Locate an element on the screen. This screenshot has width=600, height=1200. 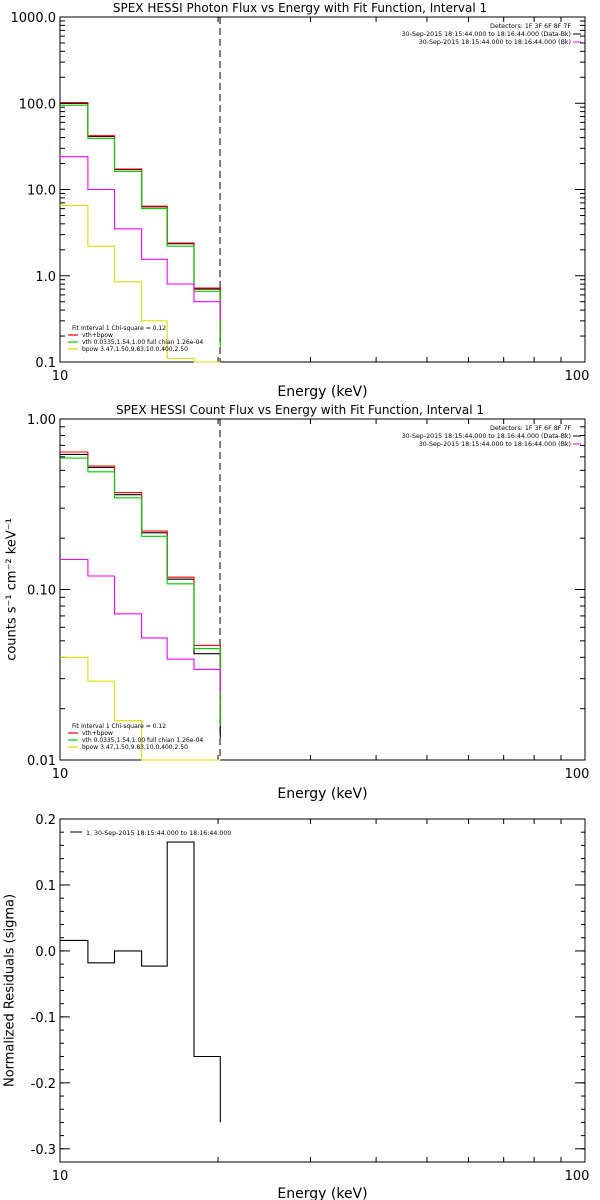
resid-y-tick-label: 0.0 is located at coordinates (45, 952).